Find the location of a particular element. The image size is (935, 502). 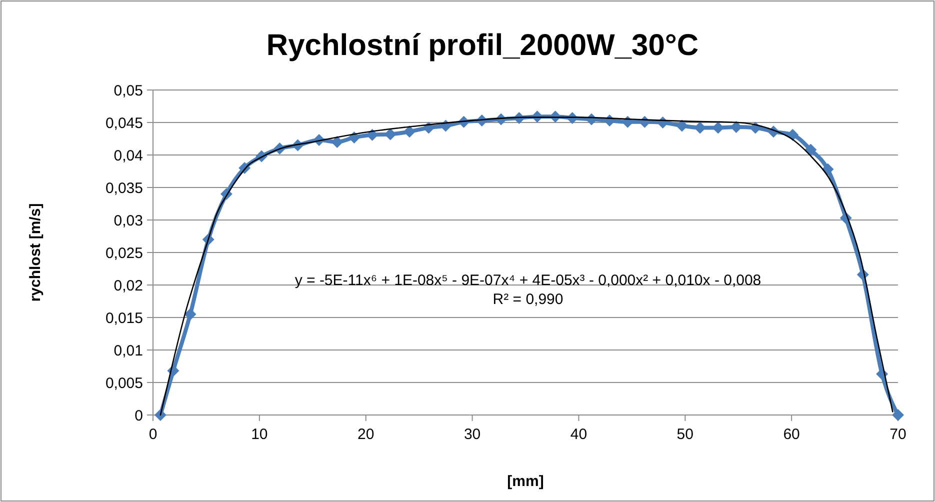

annotation: y = -5E-11x⁶ + 1E-08x⁵ - 9E-07x⁴ + 4E-05x³ - 0,000x² + 0,010x - 0,008 is located at coordinates (528, 280).